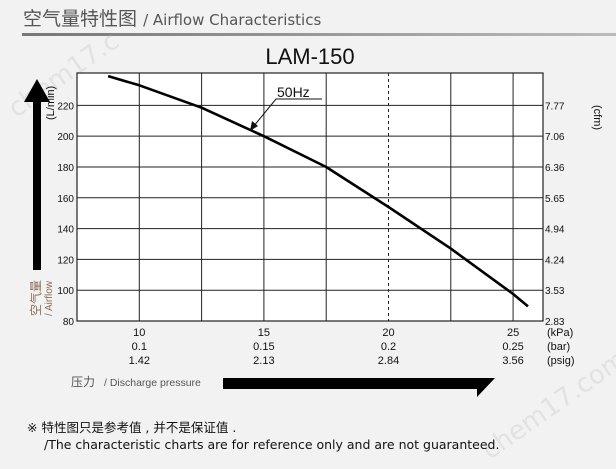 This screenshot has width=616, height=469. I want to click on y2-tick-label: 4.24, so click(555, 260).